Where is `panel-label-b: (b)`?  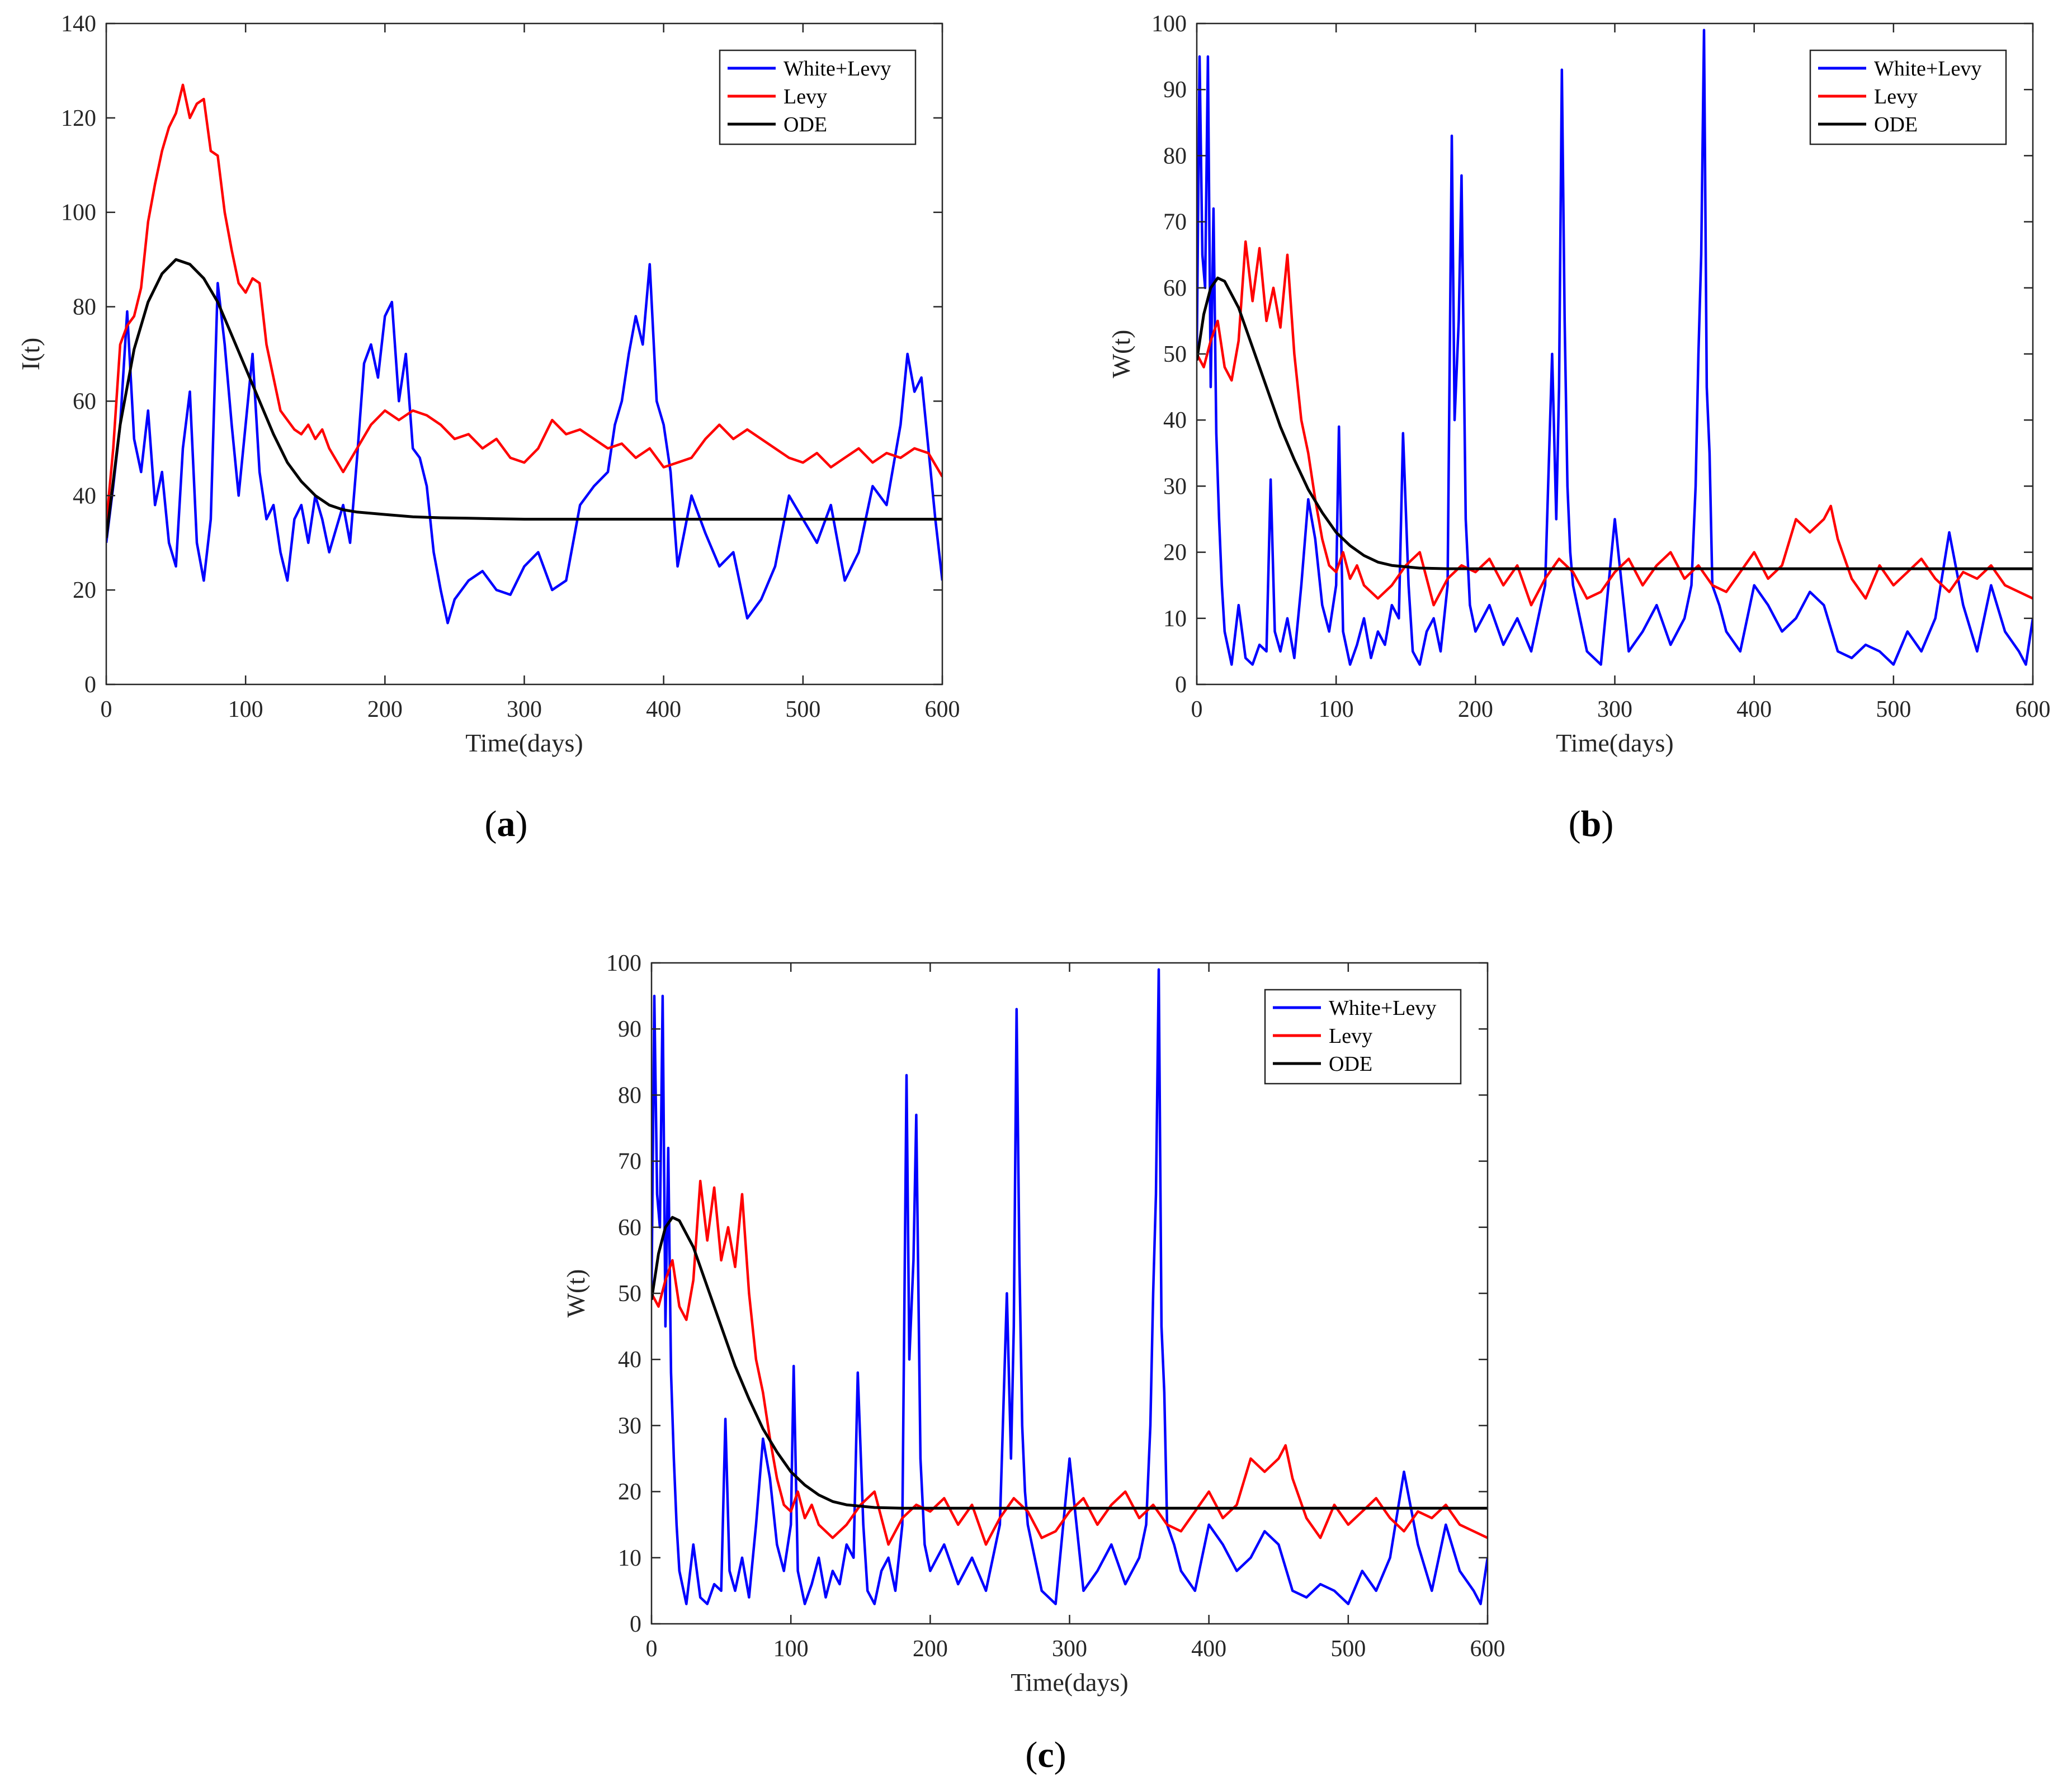
panel-label-b: (b) is located at coordinates (1591, 824).